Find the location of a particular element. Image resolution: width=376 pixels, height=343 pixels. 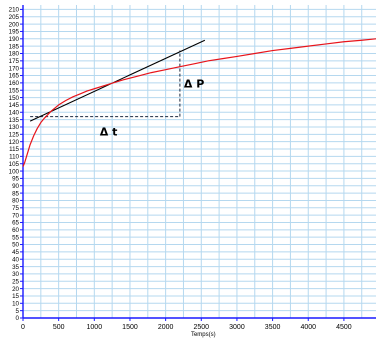

annotations: Δ t Δ P is located at coordinates (117, 94).